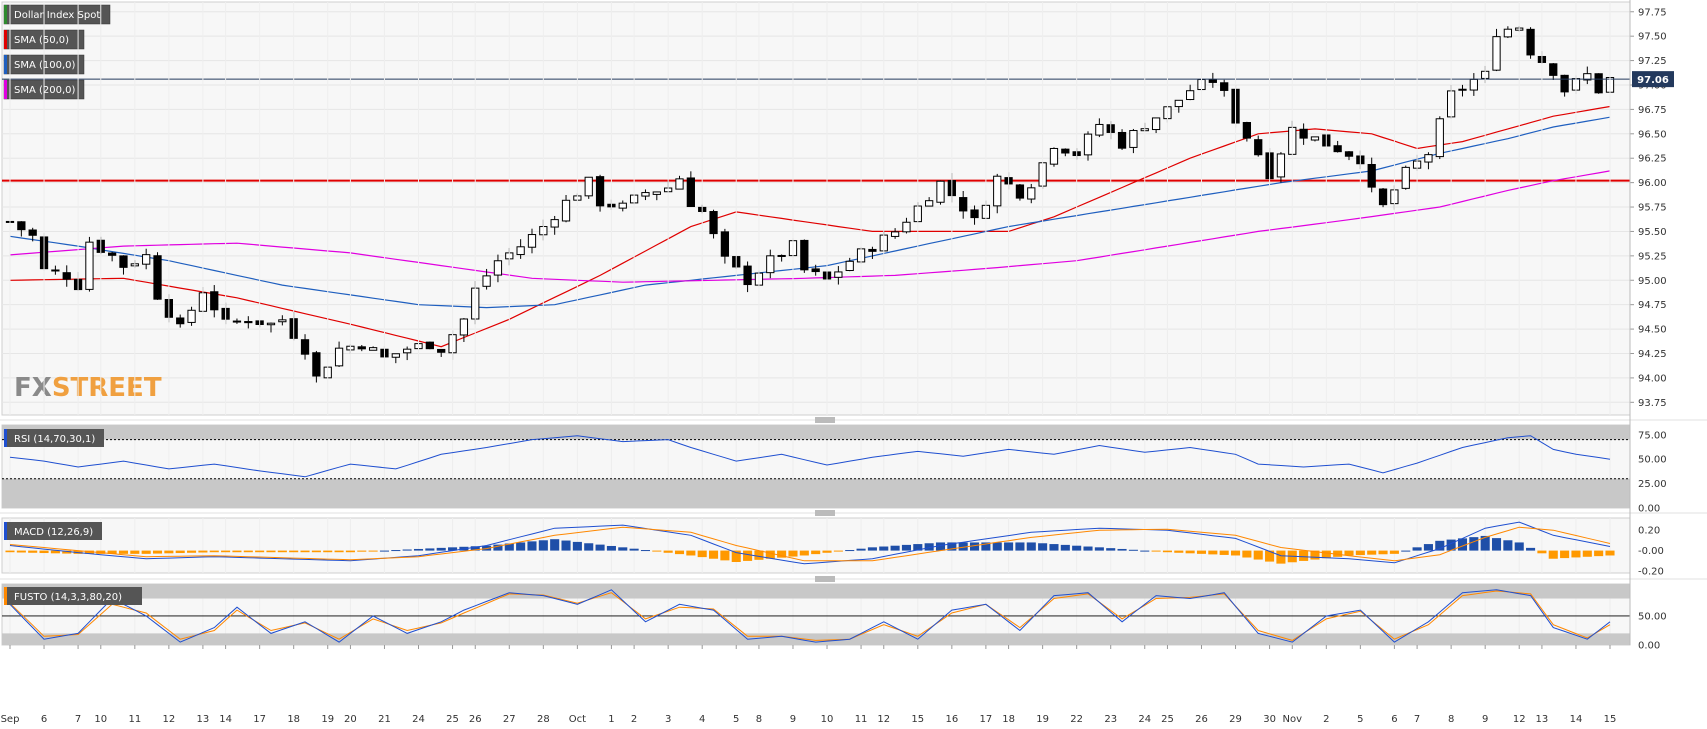  I want to click on x-tick-label: 16, so click(951, 719).